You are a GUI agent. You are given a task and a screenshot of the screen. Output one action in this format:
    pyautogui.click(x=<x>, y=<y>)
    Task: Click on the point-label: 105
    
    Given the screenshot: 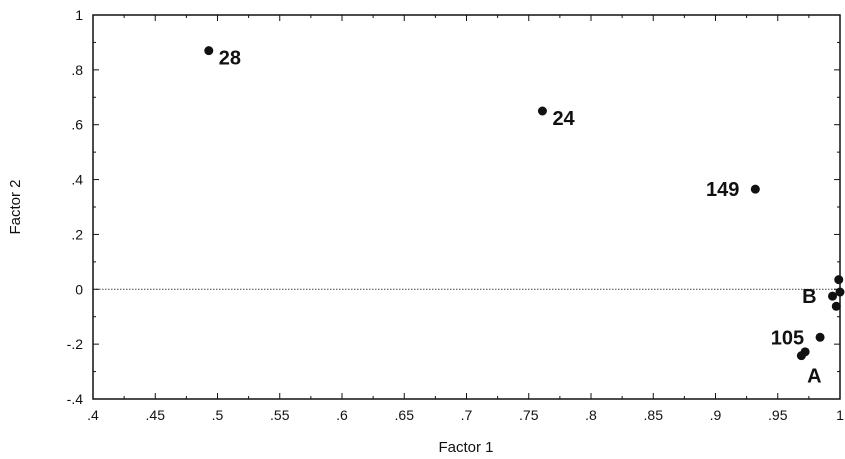 What is the action you would take?
    pyautogui.click(x=787, y=338)
    